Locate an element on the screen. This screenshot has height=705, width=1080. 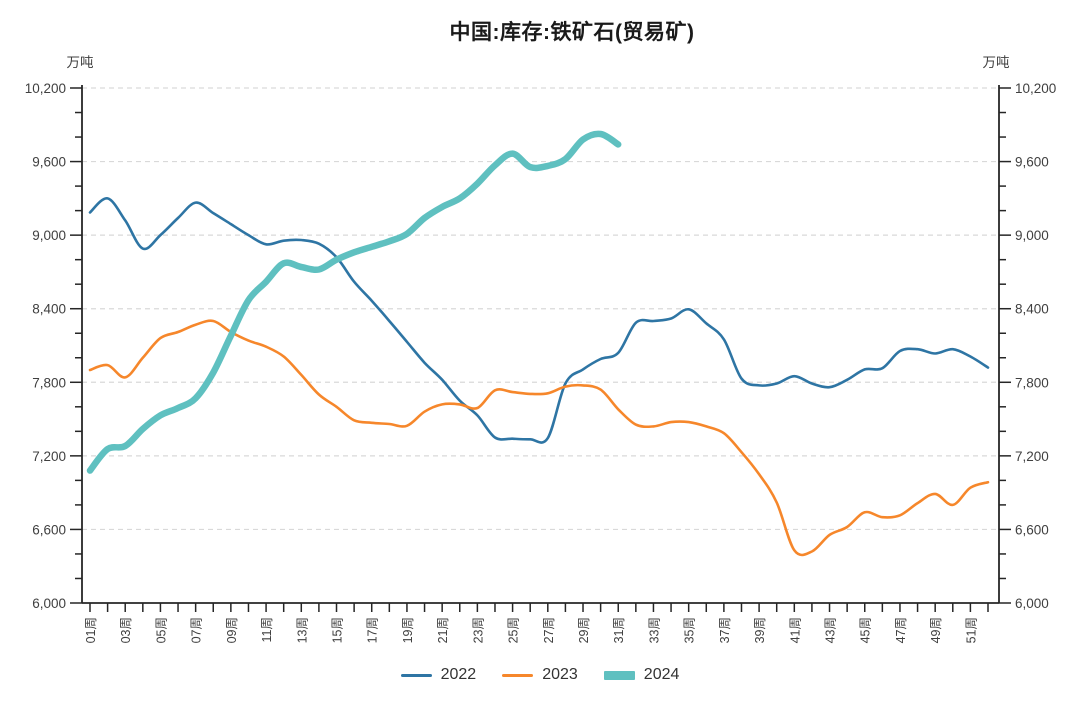
svg-text: 41周 is located at coordinates (795, 630).